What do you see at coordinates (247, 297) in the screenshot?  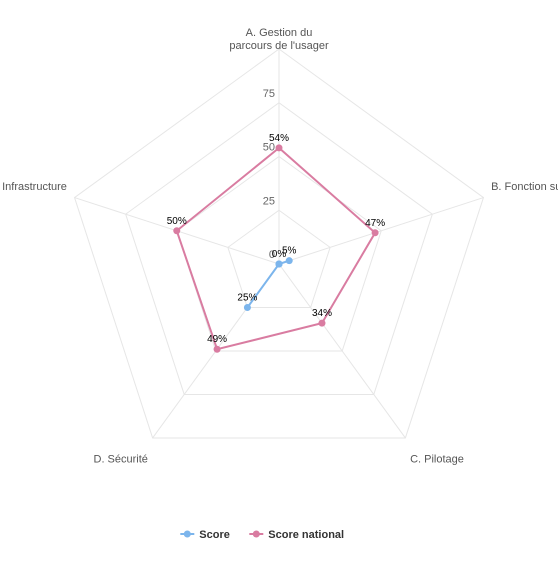 I see `data-label: 25%` at bounding box center [247, 297].